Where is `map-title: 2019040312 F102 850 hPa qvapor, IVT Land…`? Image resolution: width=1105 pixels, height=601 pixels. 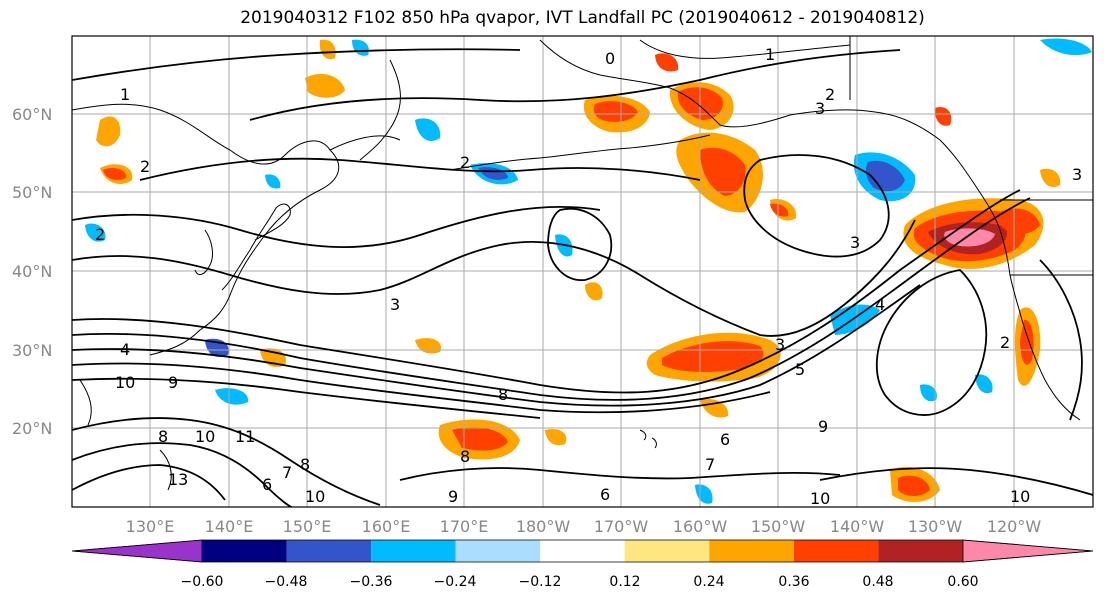
map-title: 2019040312 F102 850 hPa qvapor, IVT Land… is located at coordinates (582, 18).